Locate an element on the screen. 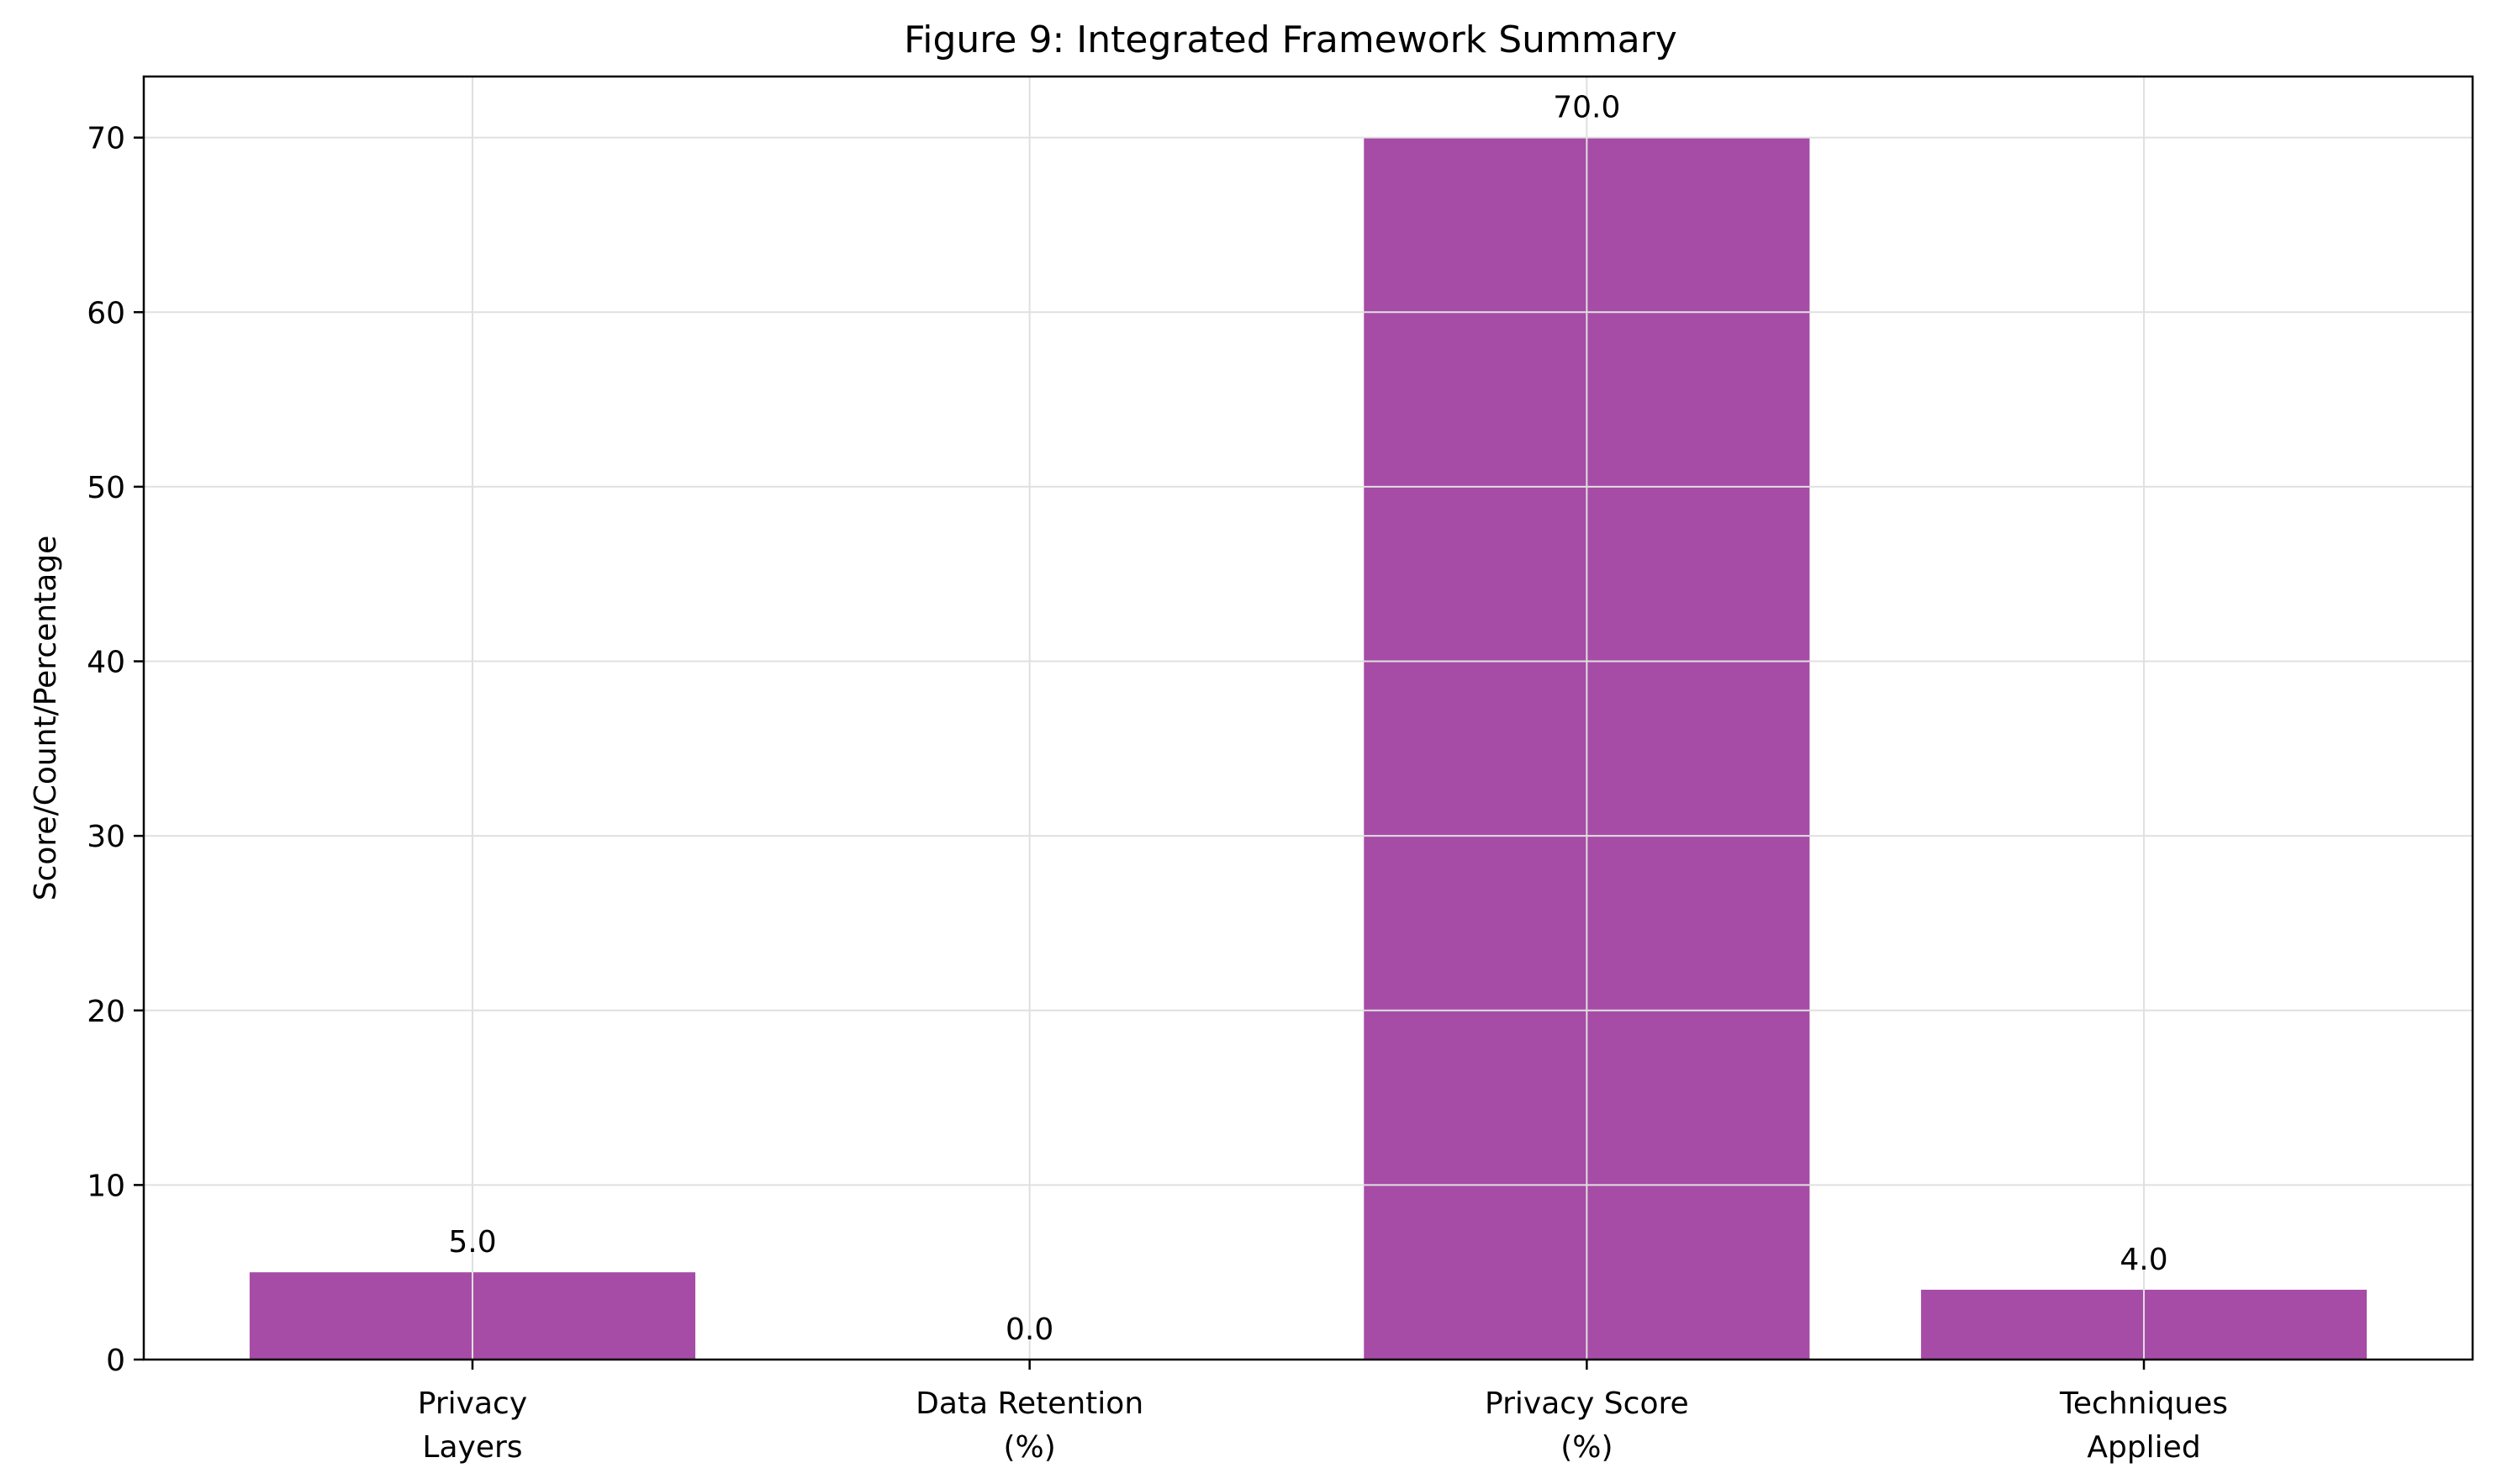 Image resolution: width=2497 pixels, height=1484 pixels. x-tick-label: Data Retention is located at coordinates (1029, 1403).